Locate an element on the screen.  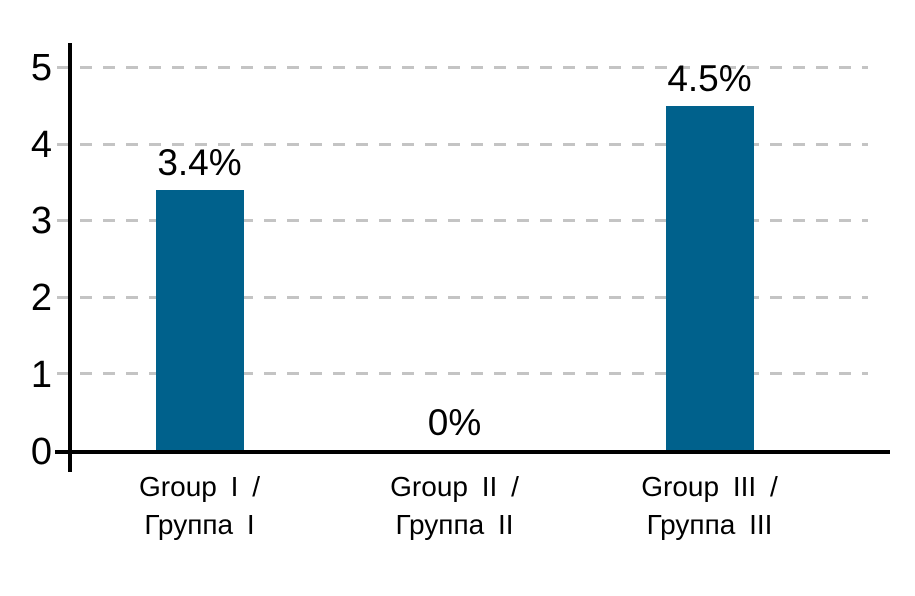
y-tick-label-4: 4 is located at coordinates (41, 145).